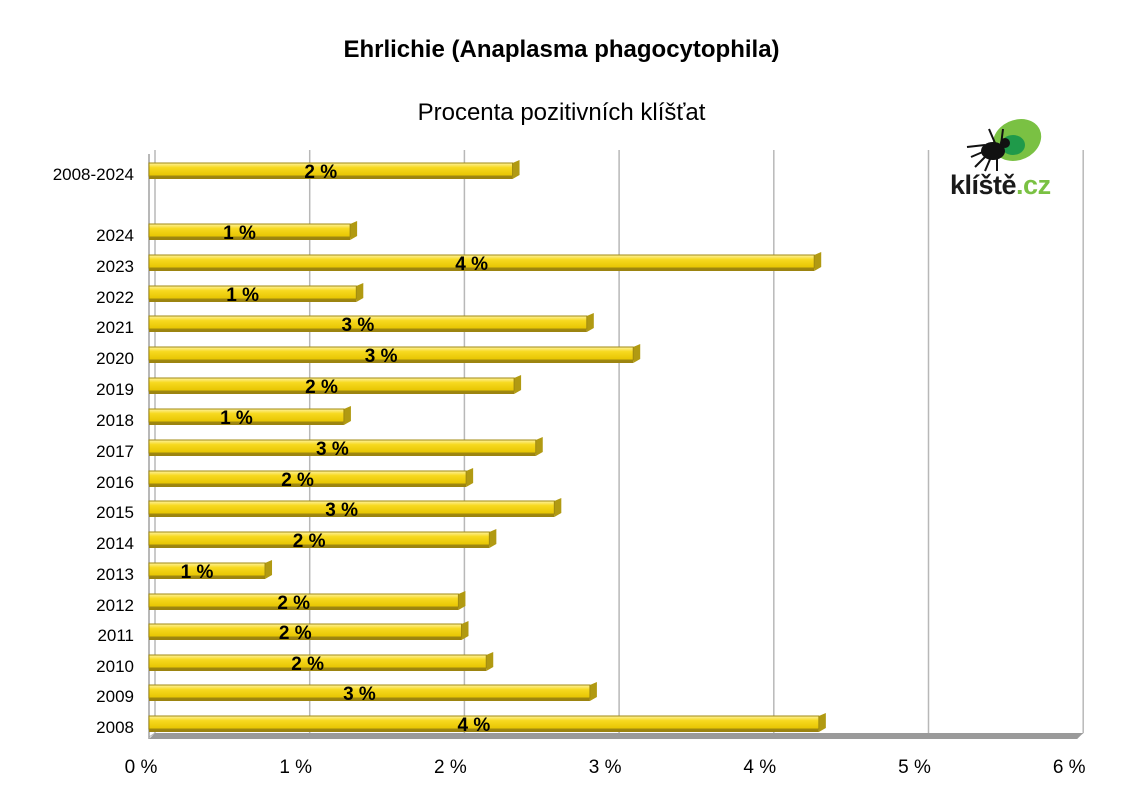  What do you see at coordinates (115, 482) in the screenshot?
I see `category-label: 2016` at bounding box center [115, 482].